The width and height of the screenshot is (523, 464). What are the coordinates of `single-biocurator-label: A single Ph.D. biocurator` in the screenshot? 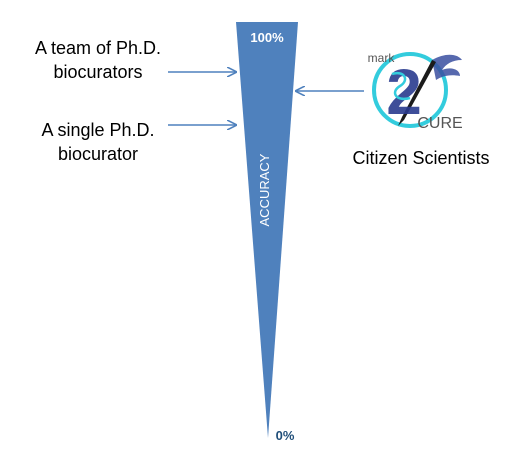 It's located at (98, 142).